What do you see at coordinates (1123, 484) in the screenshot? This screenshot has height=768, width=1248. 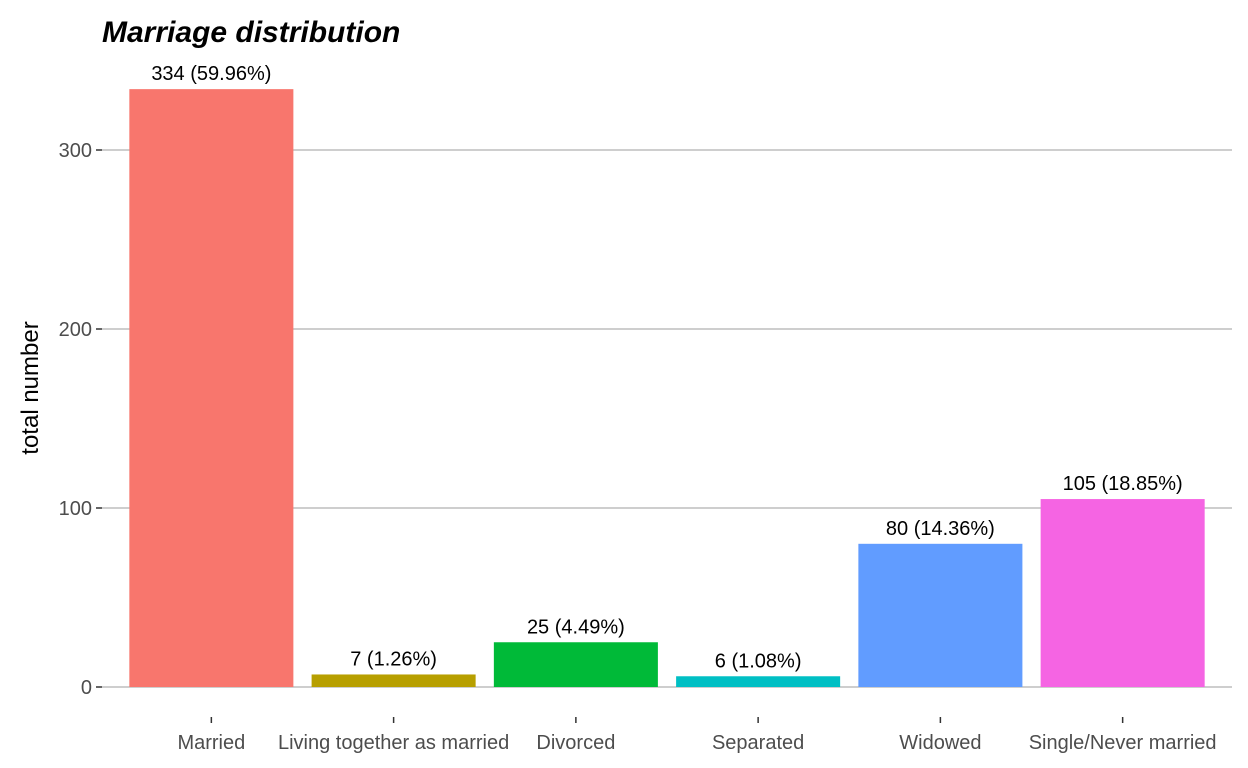 I see `data-label-6: 105 (18.85%)` at bounding box center [1123, 484].